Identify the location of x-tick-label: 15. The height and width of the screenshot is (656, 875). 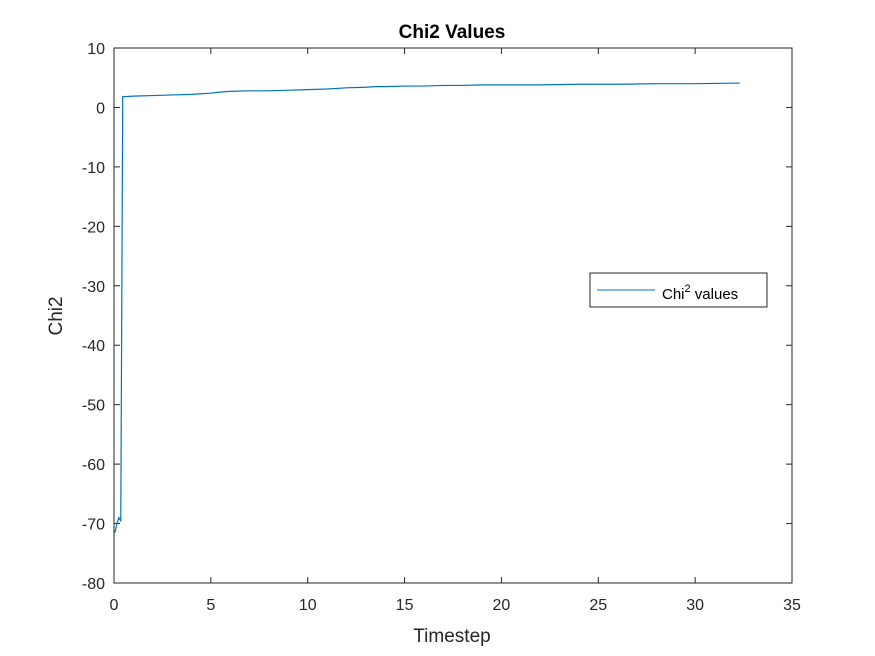
(405, 605).